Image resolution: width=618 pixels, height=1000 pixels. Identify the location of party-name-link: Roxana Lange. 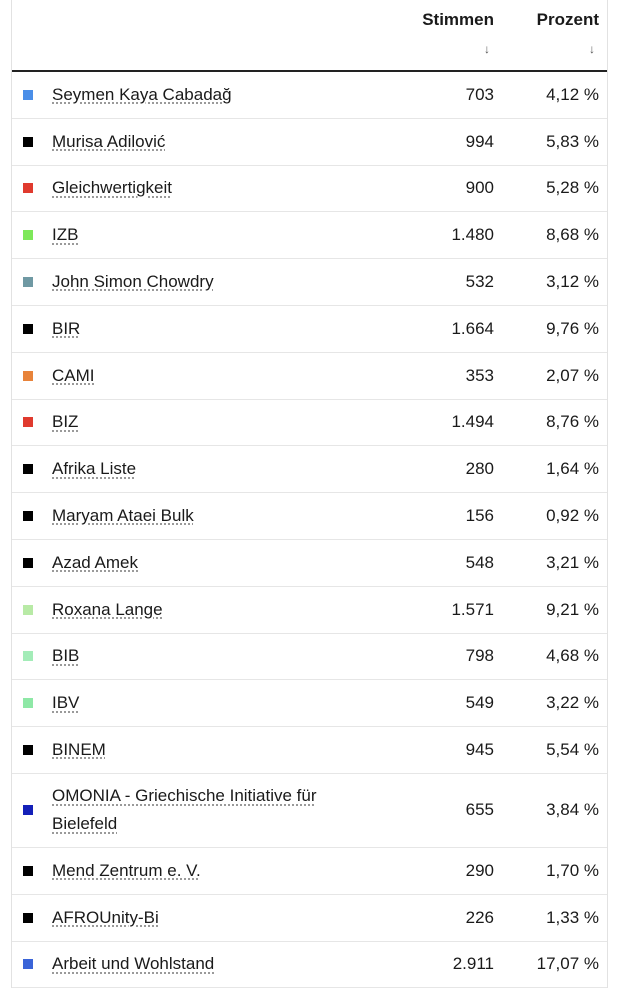
(107, 609).